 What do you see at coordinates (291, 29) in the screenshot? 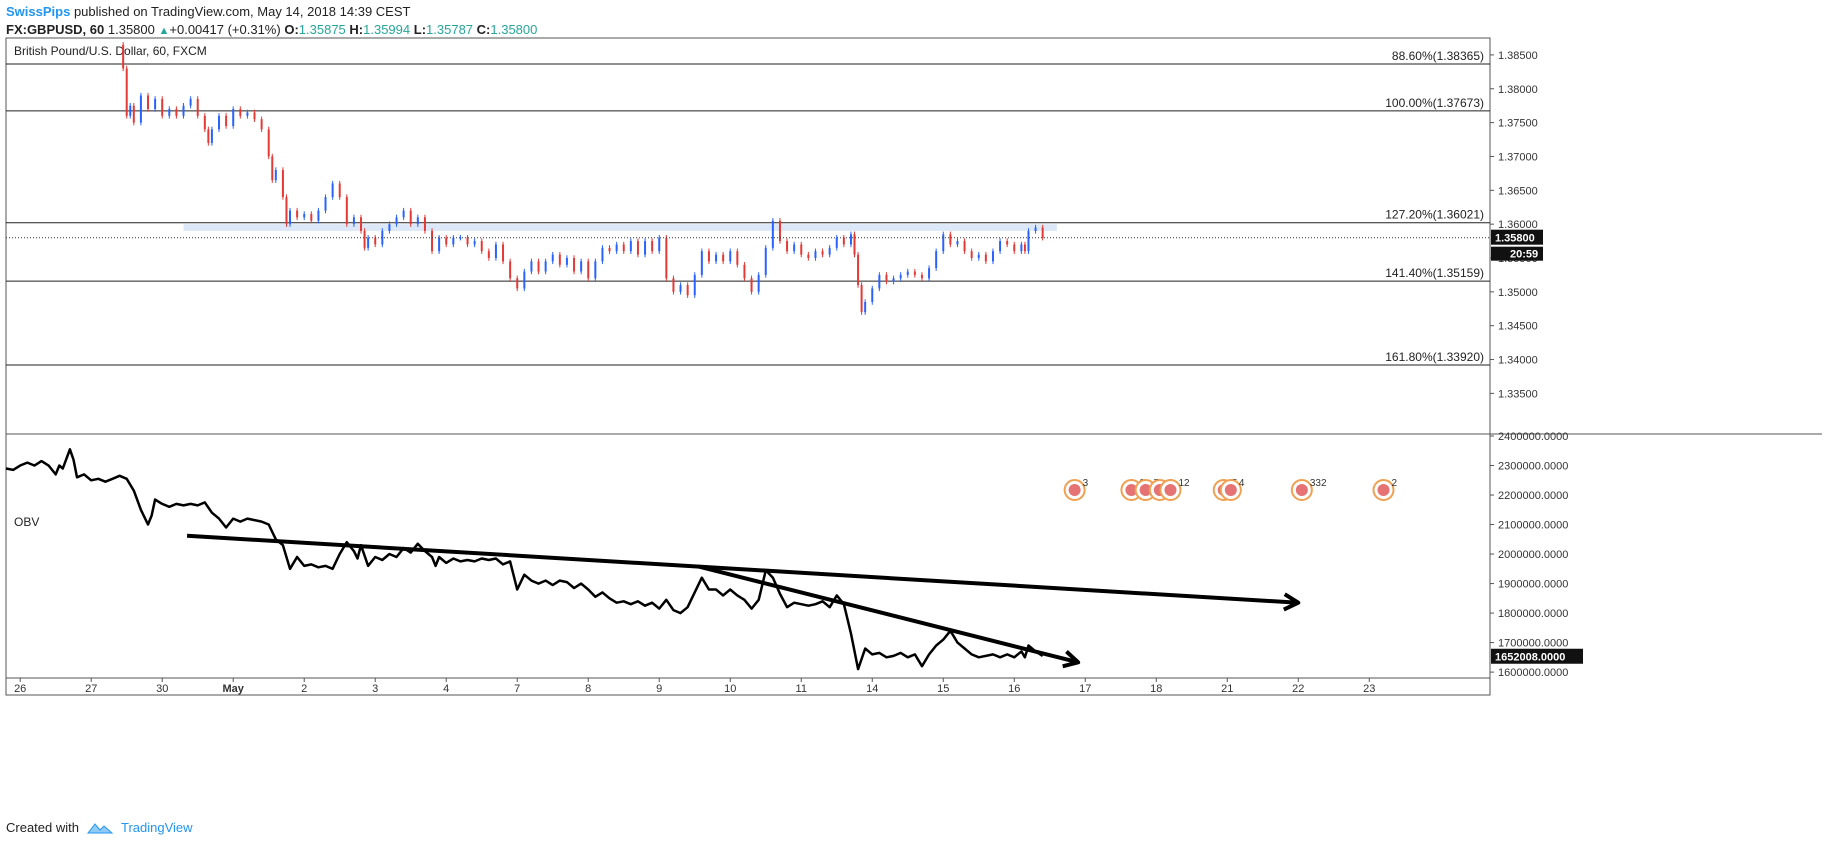
I see `open-label: O:` at bounding box center [291, 29].